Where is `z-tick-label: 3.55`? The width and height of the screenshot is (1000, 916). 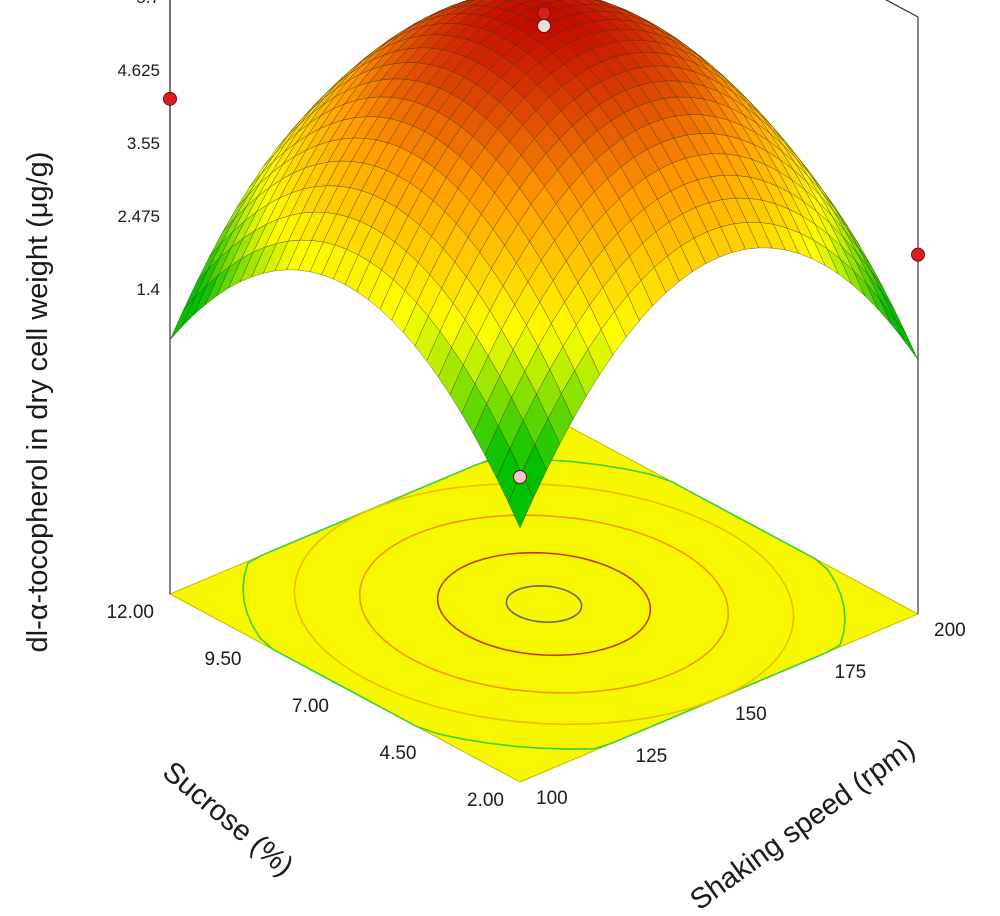 z-tick-label: 3.55 is located at coordinates (143, 143).